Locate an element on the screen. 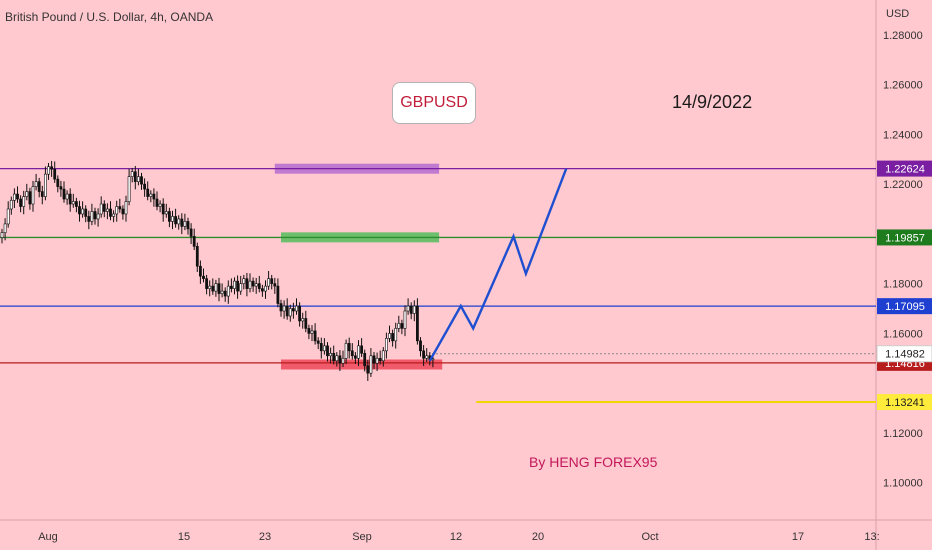  last-price-label: 1.14982 is located at coordinates (905, 355).